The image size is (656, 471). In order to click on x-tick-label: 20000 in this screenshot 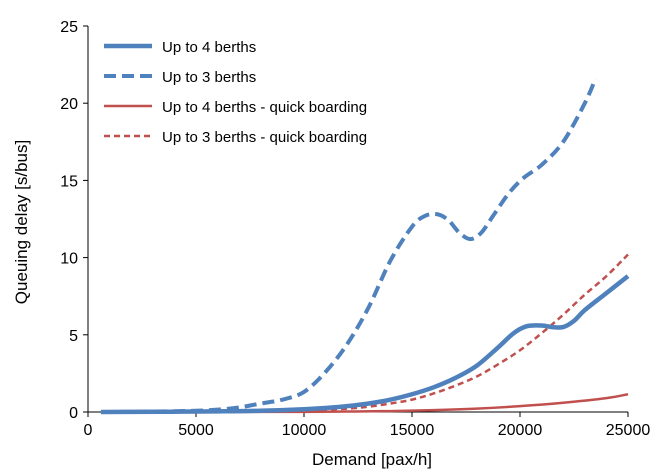, I will do `click(520, 430)`.